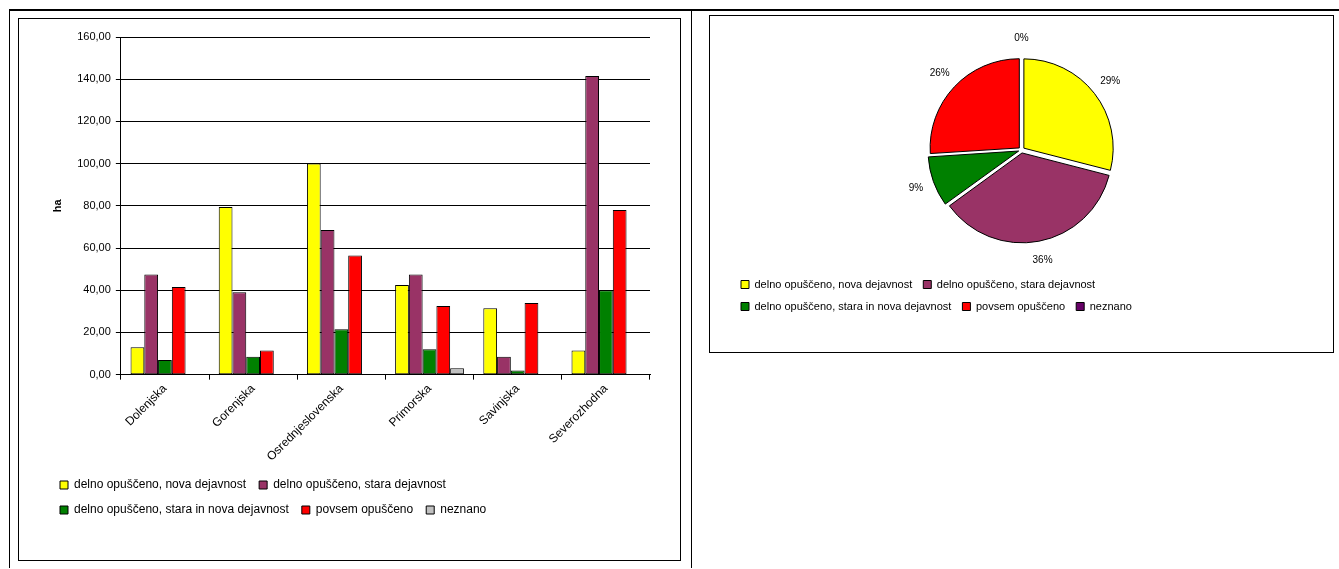 The image size is (1339, 569). I want to click on data-label: 9%, so click(916, 187).